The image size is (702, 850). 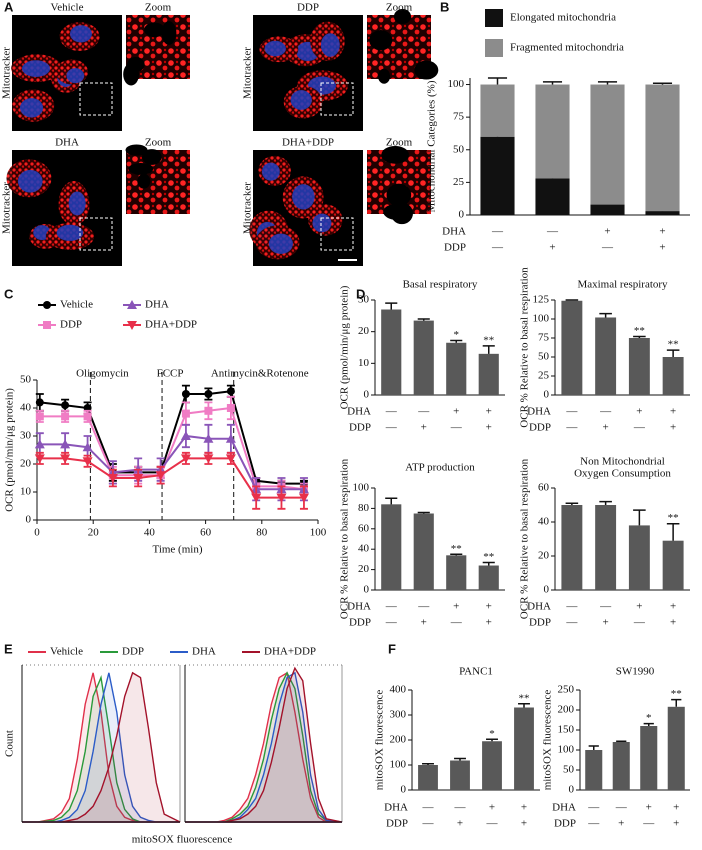 What do you see at coordinates (9, 293) in the screenshot?
I see `panel-letter: C` at bounding box center [9, 293].